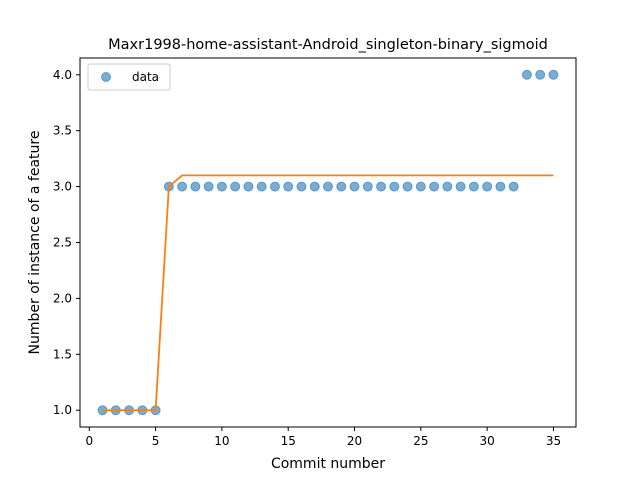 Image resolution: width=640 pixels, height=480 pixels. What do you see at coordinates (288, 441) in the screenshot?
I see `x-tick-label: 15` at bounding box center [288, 441].